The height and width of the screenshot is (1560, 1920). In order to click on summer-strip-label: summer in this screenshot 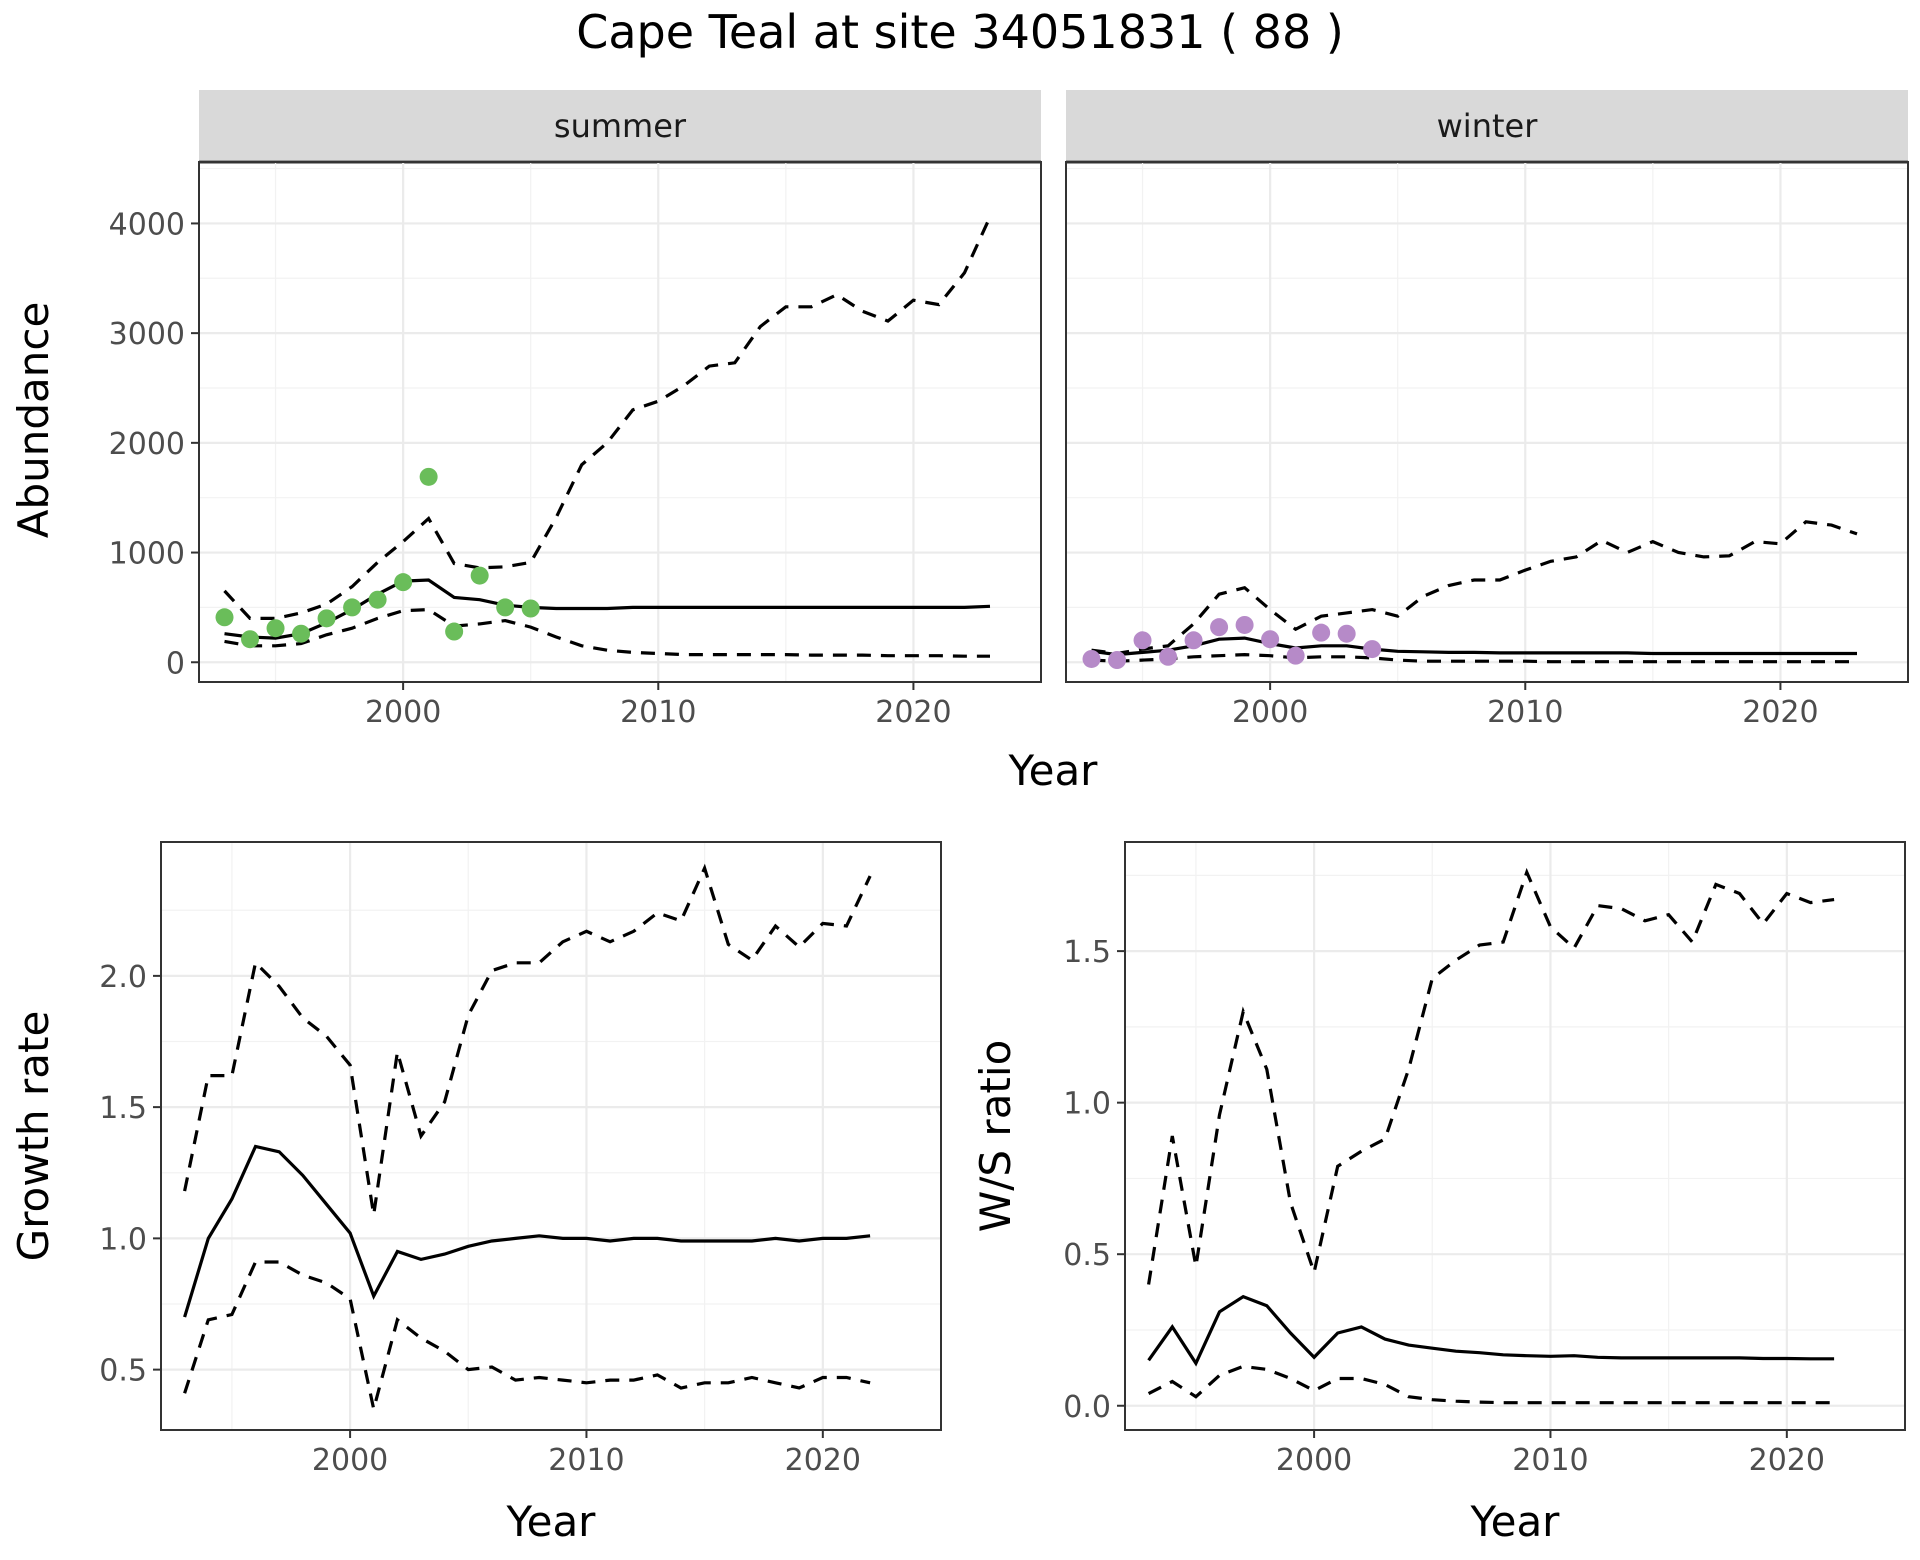, I will do `click(620, 126)`.